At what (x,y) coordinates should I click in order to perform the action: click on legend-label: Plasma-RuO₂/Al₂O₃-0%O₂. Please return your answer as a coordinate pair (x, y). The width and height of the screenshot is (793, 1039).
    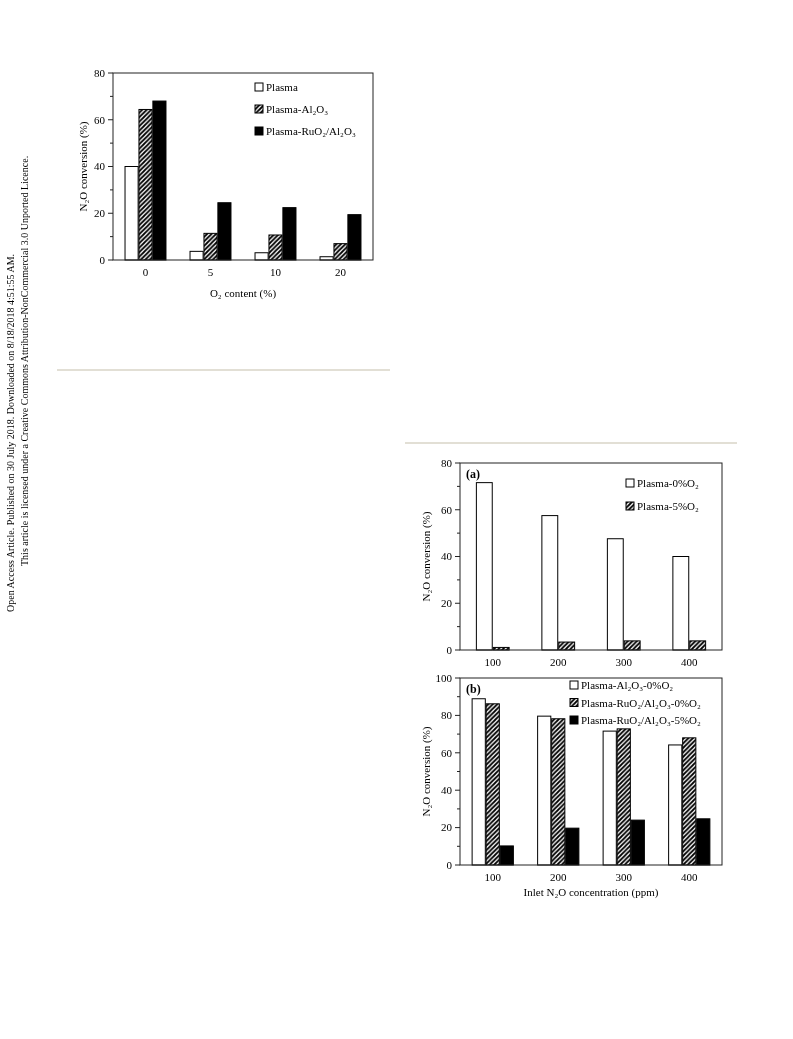
    Looking at the image, I should click on (641, 702).